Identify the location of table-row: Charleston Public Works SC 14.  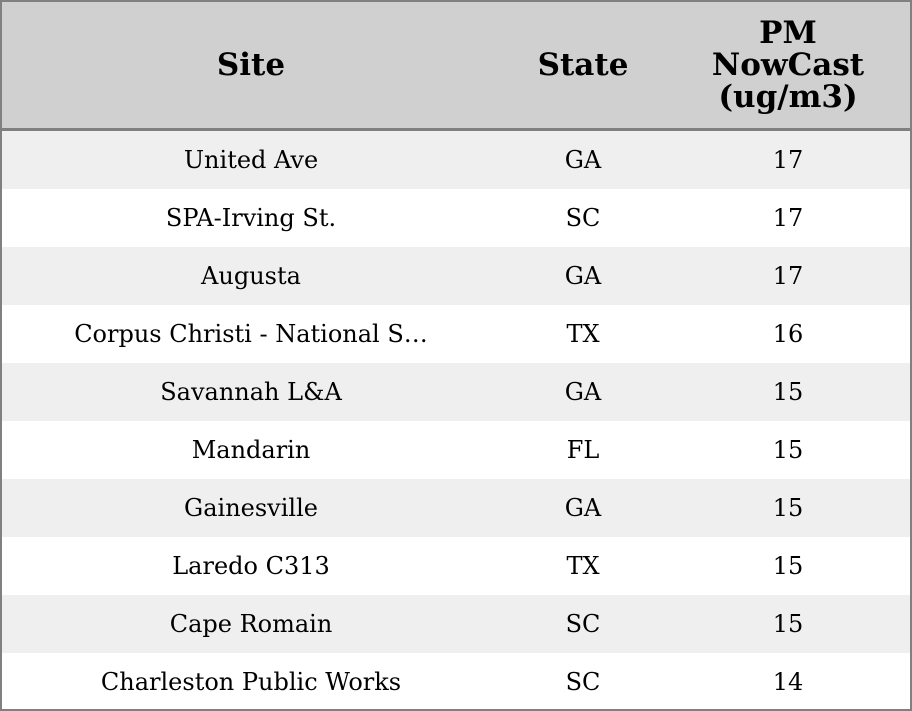
(456, 682).